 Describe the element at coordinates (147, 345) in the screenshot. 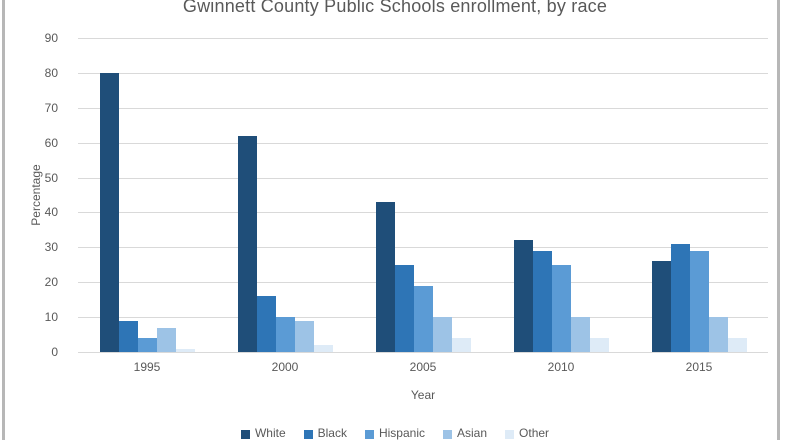

I see `bar-hispanic-1995` at that location.